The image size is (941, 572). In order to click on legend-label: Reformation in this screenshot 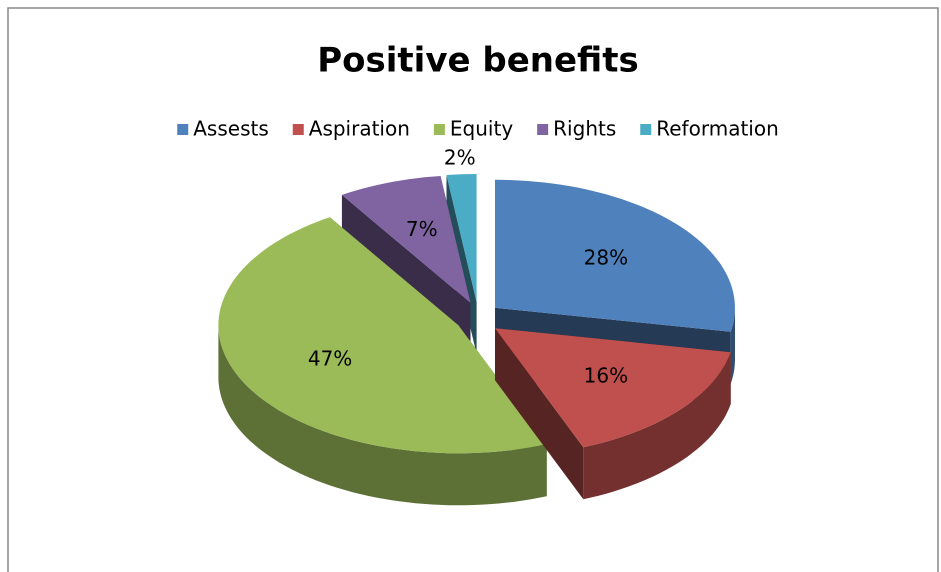, I will do `click(717, 129)`.